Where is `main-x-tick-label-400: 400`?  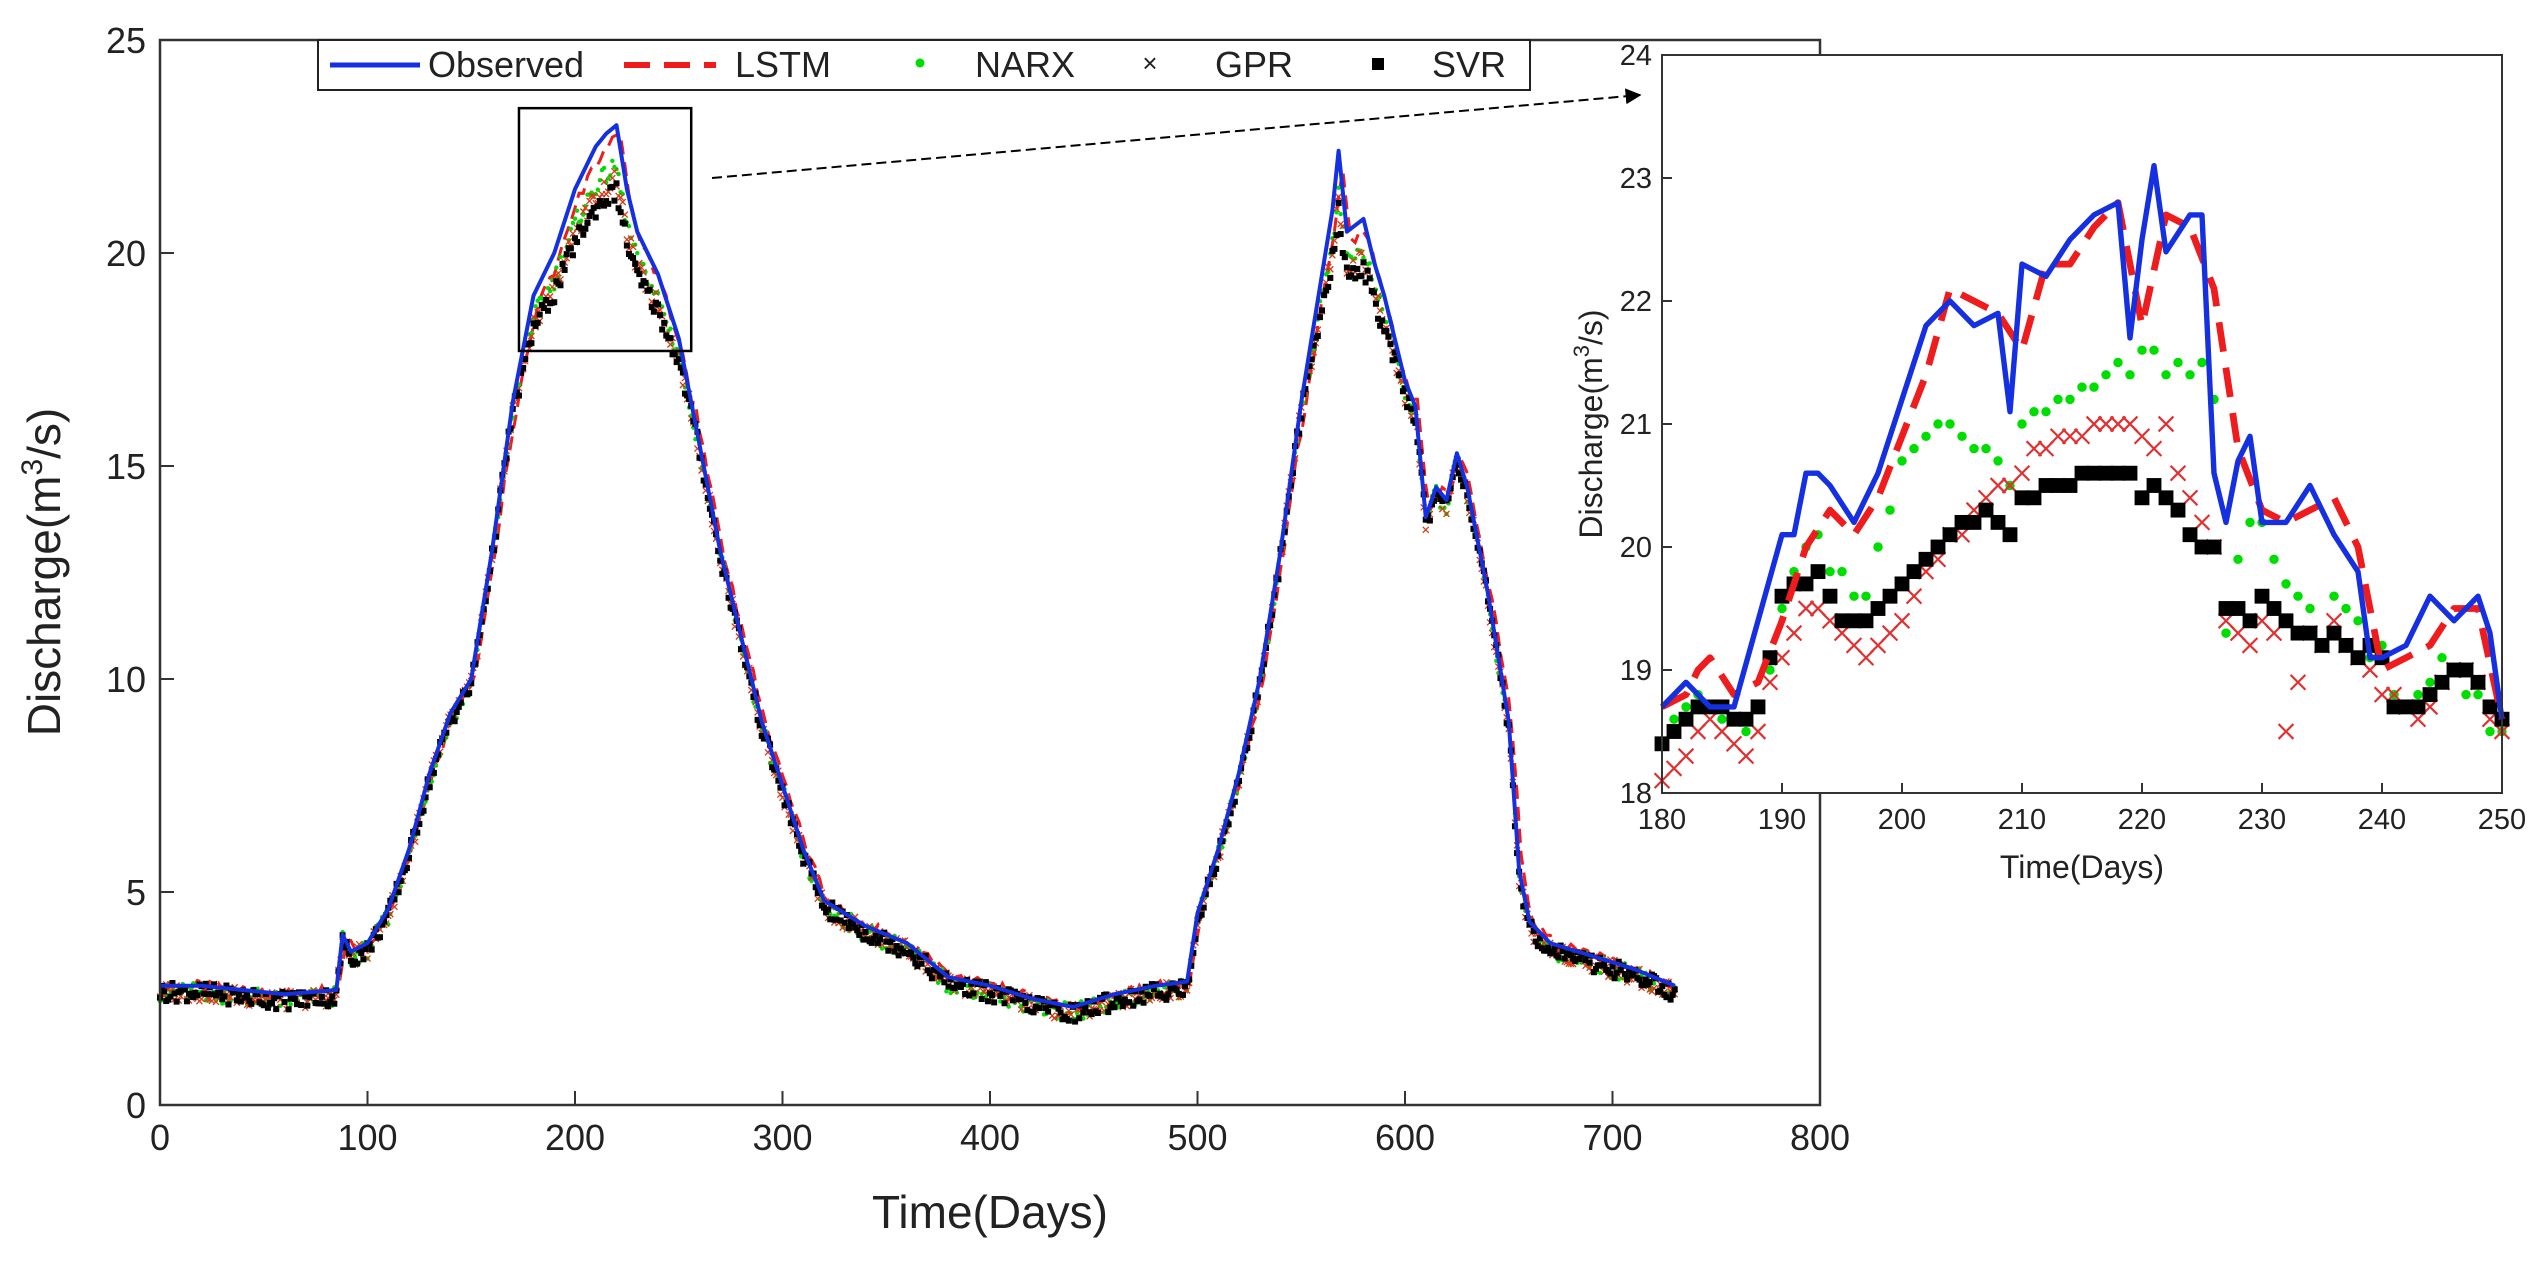 main-x-tick-label-400: 400 is located at coordinates (990, 1137).